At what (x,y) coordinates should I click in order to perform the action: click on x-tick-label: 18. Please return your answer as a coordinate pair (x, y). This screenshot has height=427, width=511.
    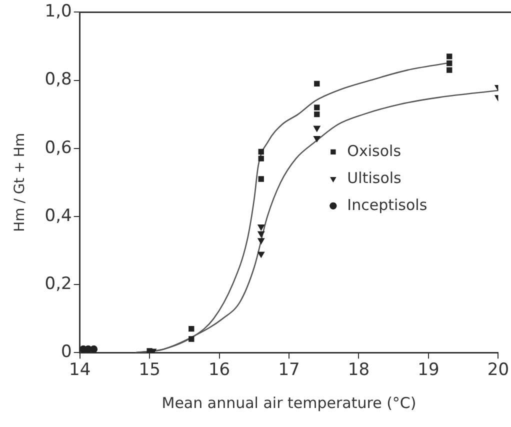
    Looking at the image, I should click on (359, 370).